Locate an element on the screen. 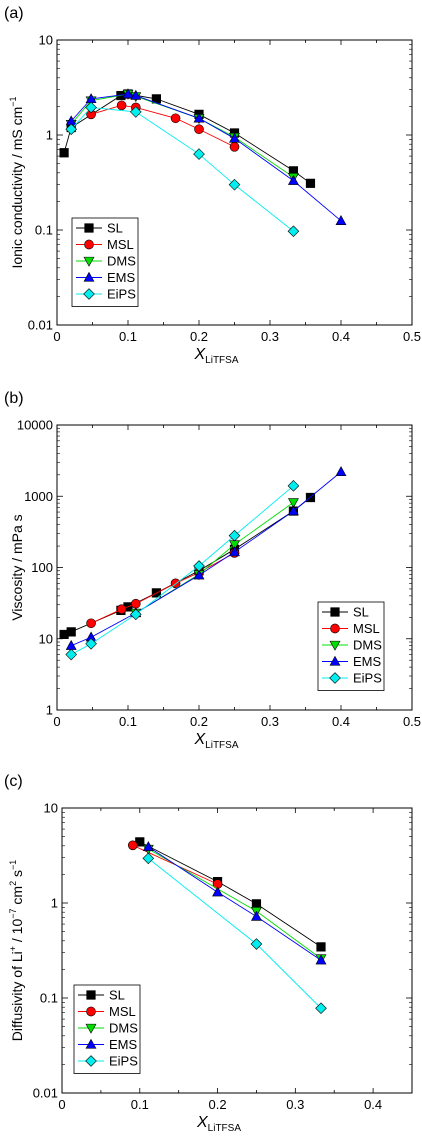  y-tick-label: 0.01 is located at coordinates (45, 1093).